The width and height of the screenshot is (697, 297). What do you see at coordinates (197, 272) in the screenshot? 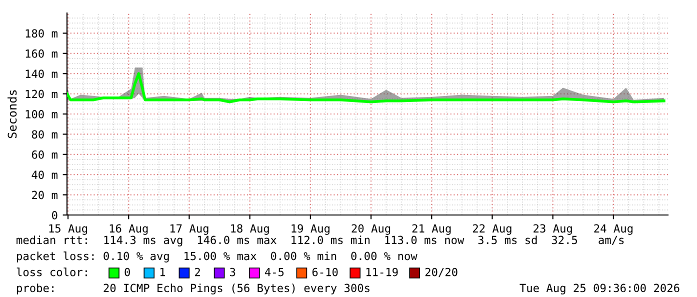
I see `legend-label: 2` at bounding box center [197, 272].